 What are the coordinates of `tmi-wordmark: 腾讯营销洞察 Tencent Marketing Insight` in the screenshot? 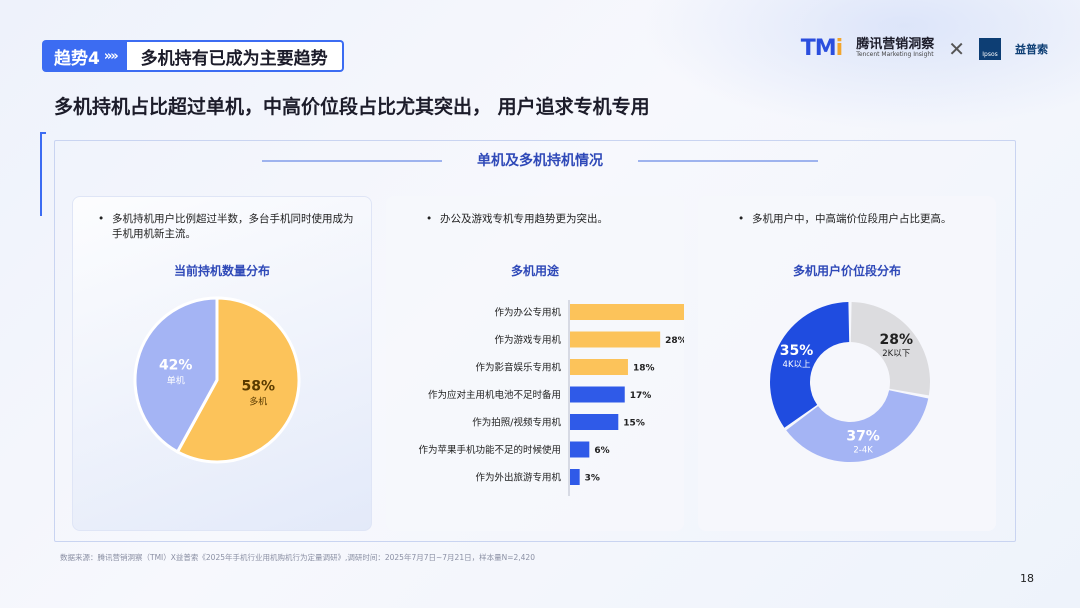 It's located at (895, 48).